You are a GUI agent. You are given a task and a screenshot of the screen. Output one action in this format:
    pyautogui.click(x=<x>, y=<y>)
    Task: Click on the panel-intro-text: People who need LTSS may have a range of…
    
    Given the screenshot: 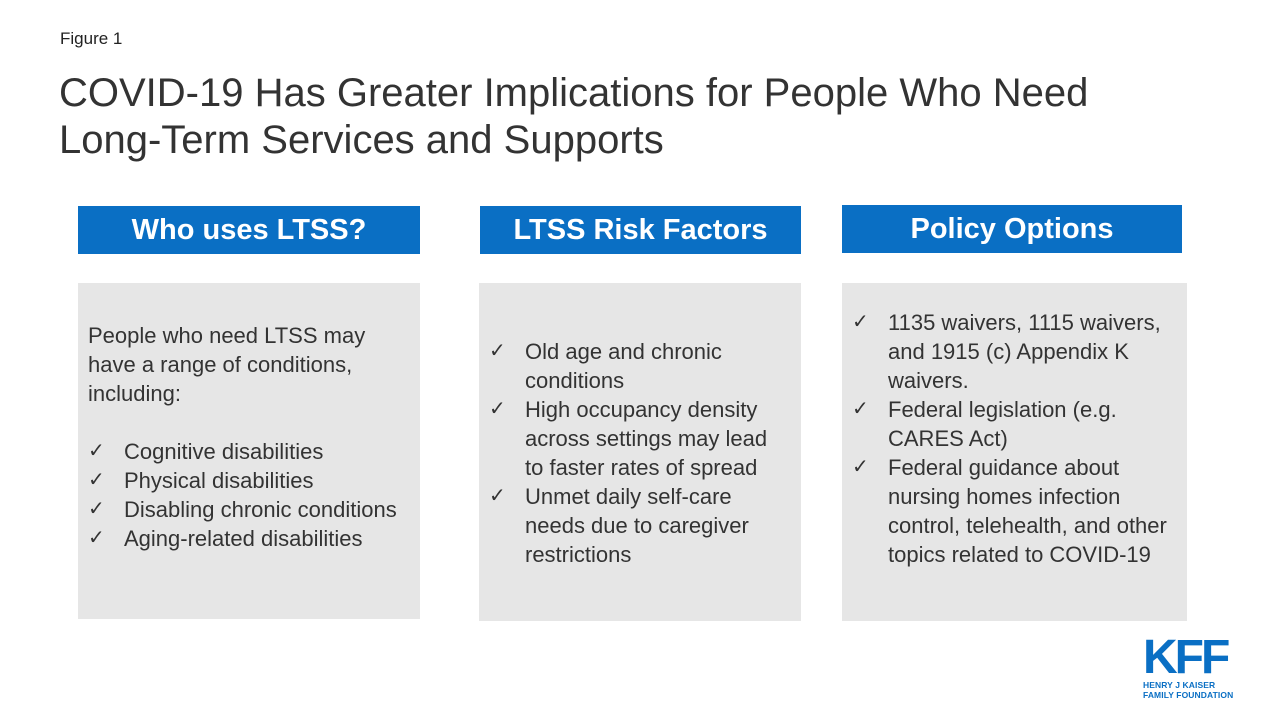 What is the action you would take?
    pyautogui.click(x=227, y=364)
    